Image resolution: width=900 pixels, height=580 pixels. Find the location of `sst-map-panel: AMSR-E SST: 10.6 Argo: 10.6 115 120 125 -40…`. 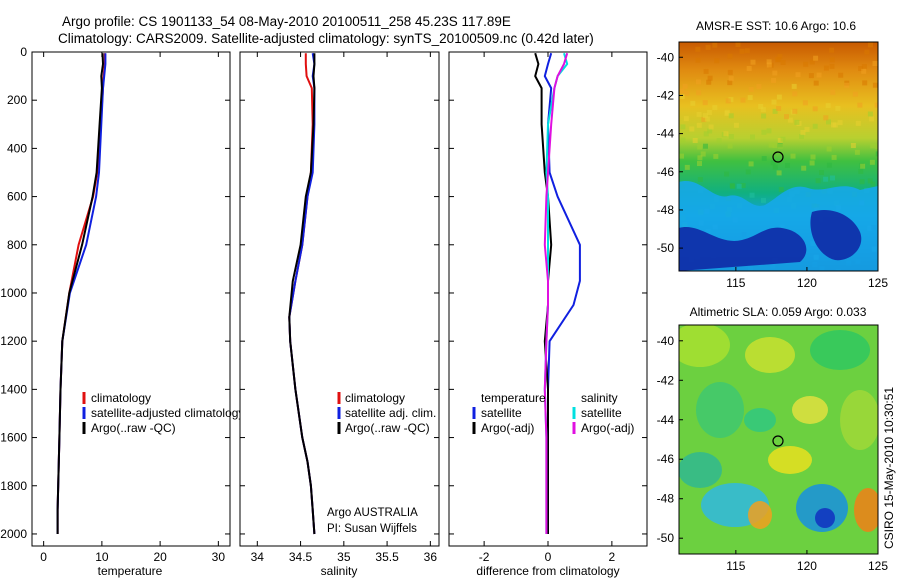

sst-map-panel: AMSR-E SST: 10.6 Argo: 10.6 115 120 125 -40… is located at coordinates (773, 154).